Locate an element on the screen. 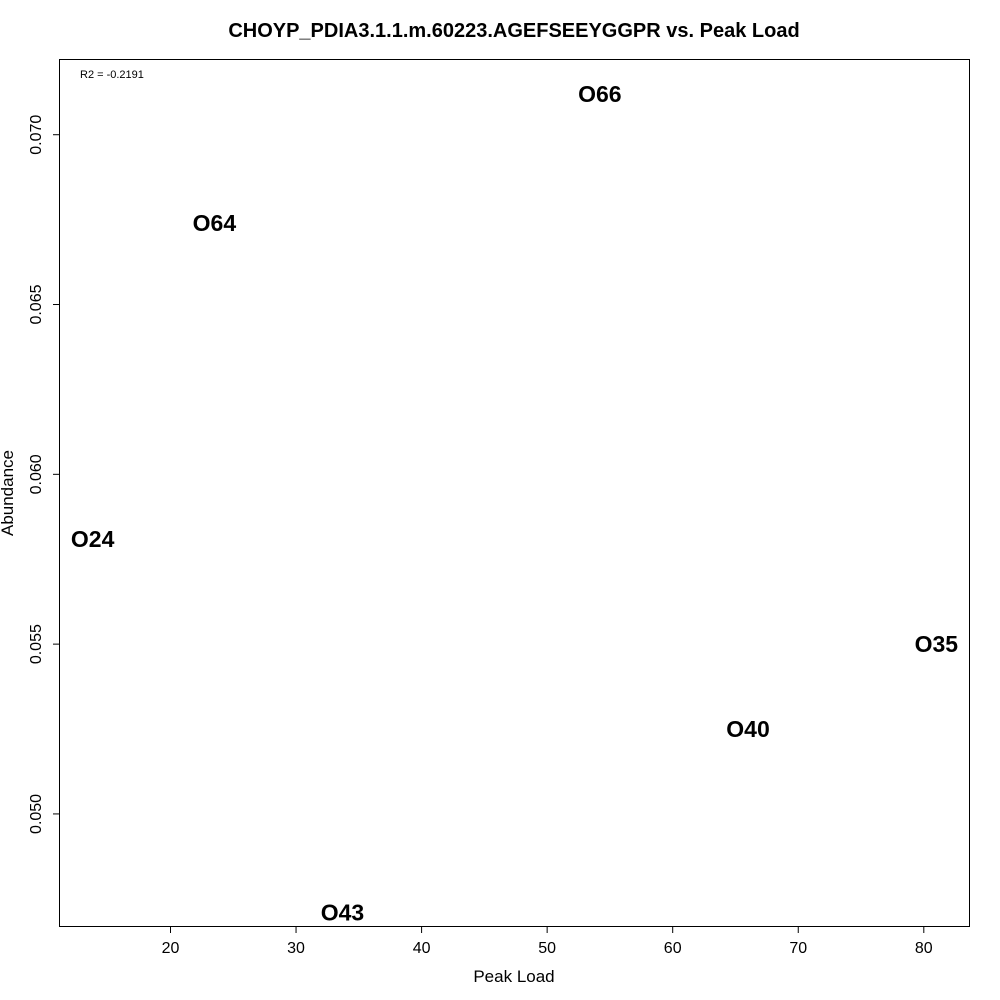 The image size is (1000, 1000). x-tick-label: 60 is located at coordinates (673, 948).